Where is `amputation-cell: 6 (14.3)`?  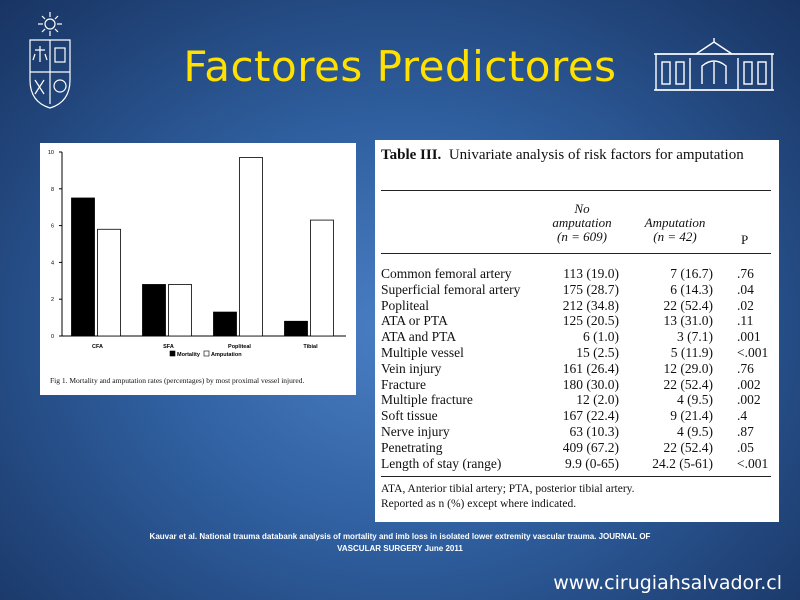 amputation-cell: 6 (14.3) is located at coordinates (691, 289).